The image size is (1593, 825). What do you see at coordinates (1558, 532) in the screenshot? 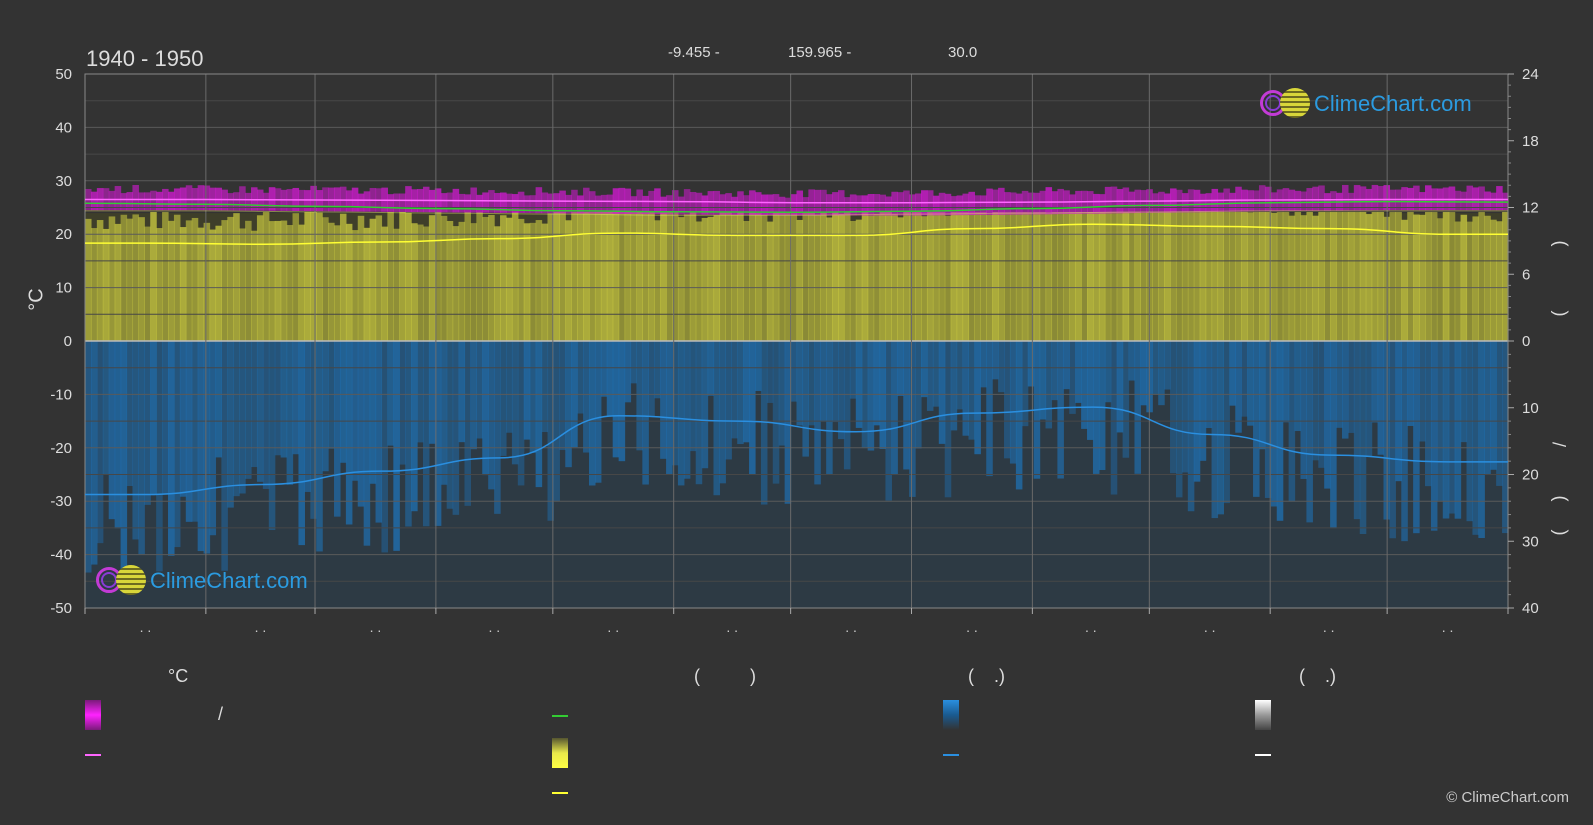
I see `right-axis-glyph: (` at bounding box center [1558, 532].